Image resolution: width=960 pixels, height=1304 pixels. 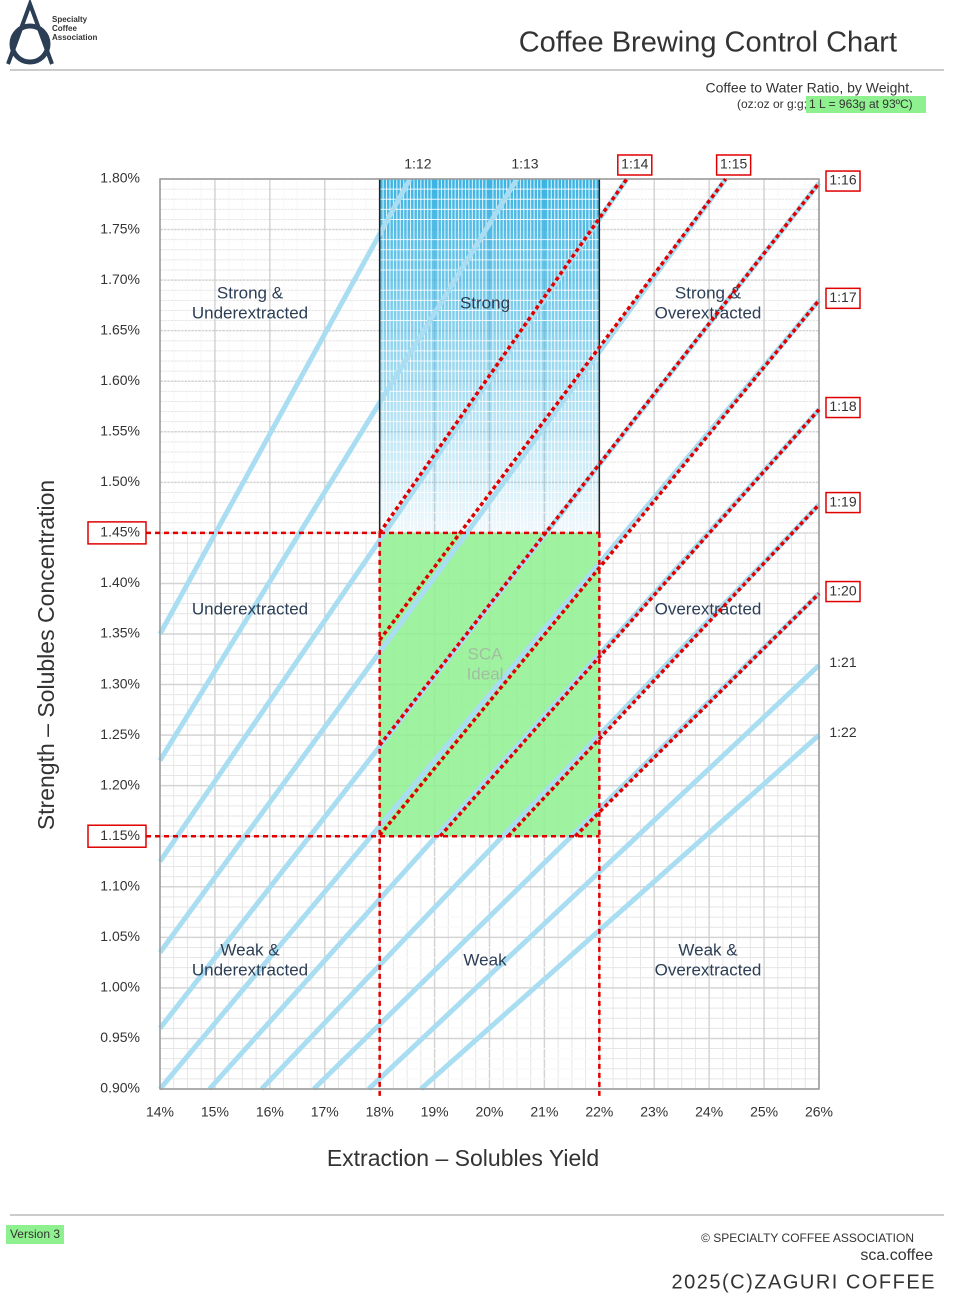 What do you see at coordinates (120, 784) in the screenshot?
I see `y-tick-label: 1.20%` at bounding box center [120, 784].